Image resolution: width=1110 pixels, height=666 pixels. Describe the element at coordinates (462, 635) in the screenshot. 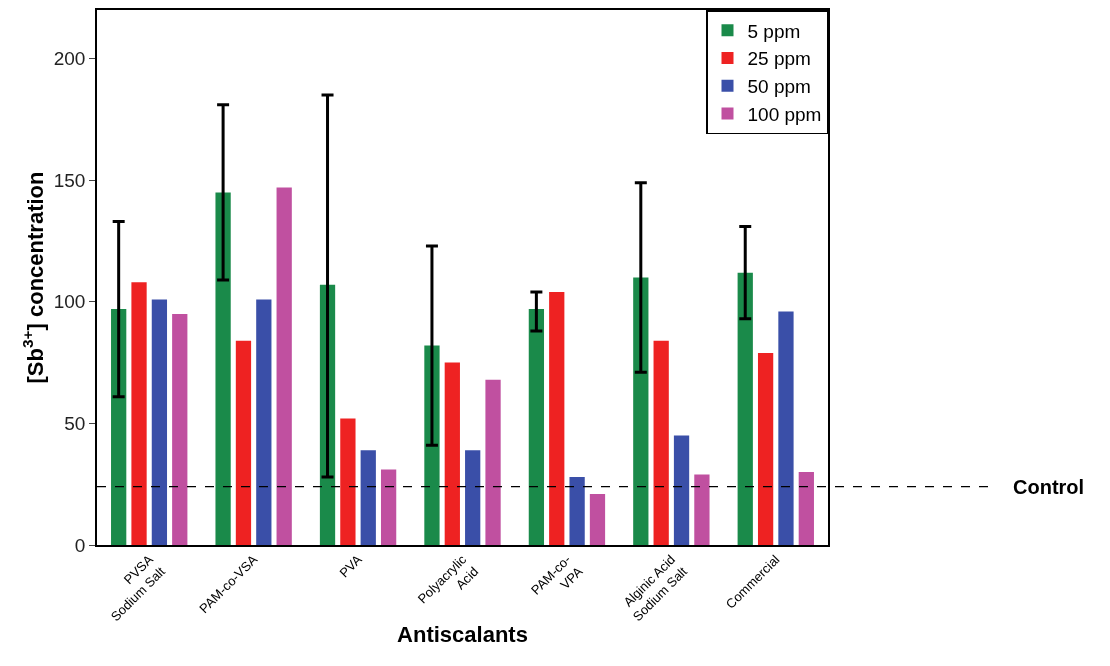

I see `x-axis-title: Antiscalants` at that location.